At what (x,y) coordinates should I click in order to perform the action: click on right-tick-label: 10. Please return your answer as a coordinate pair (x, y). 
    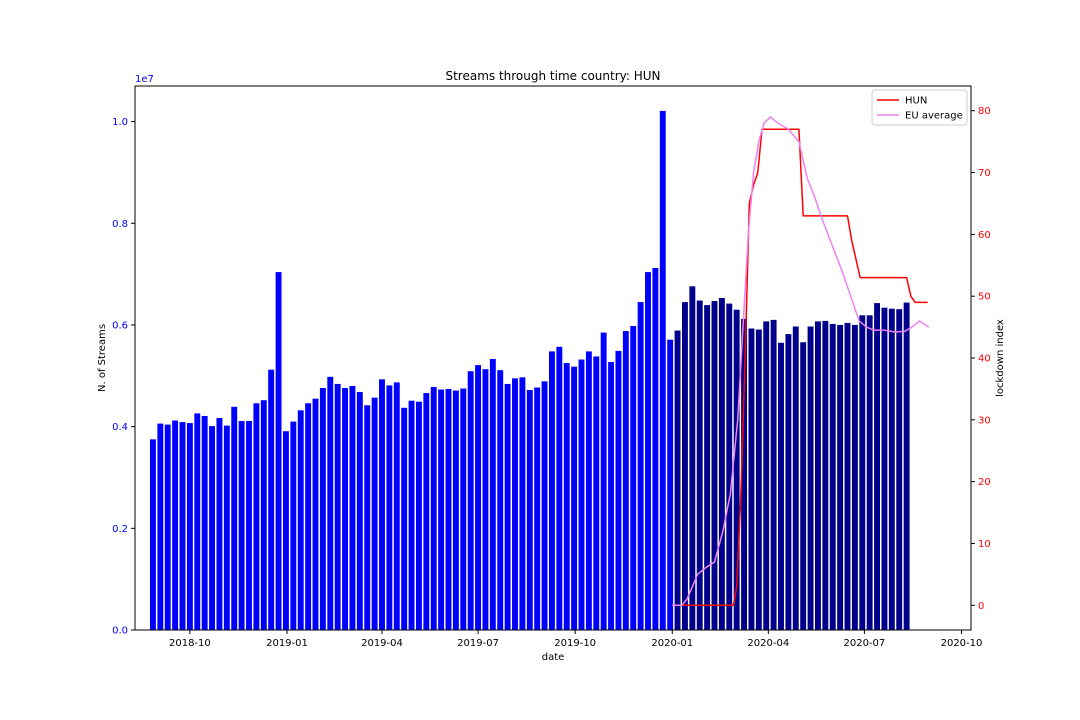
    Looking at the image, I should click on (984, 544).